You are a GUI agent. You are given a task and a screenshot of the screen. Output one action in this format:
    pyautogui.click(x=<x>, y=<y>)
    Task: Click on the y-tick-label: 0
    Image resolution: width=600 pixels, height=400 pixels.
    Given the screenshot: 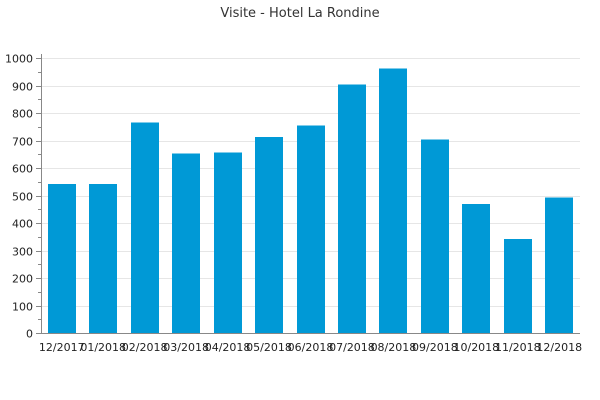 What is the action you would take?
    pyautogui.click(x=29, y=334)
    